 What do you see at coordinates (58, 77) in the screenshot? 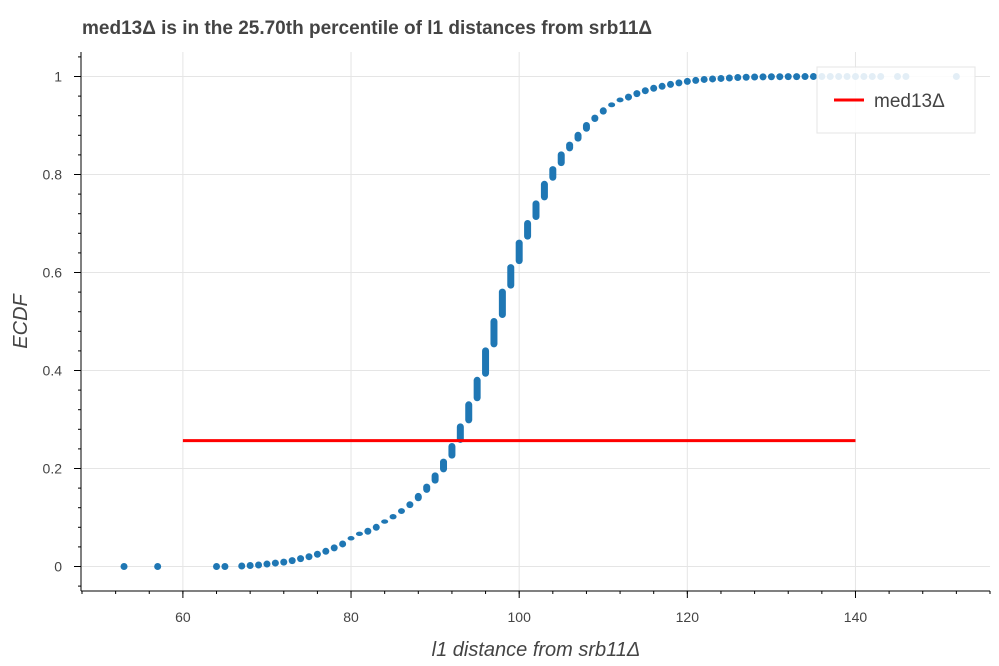
I see `y-tick-label: 1` at bounding box center [58, 77].